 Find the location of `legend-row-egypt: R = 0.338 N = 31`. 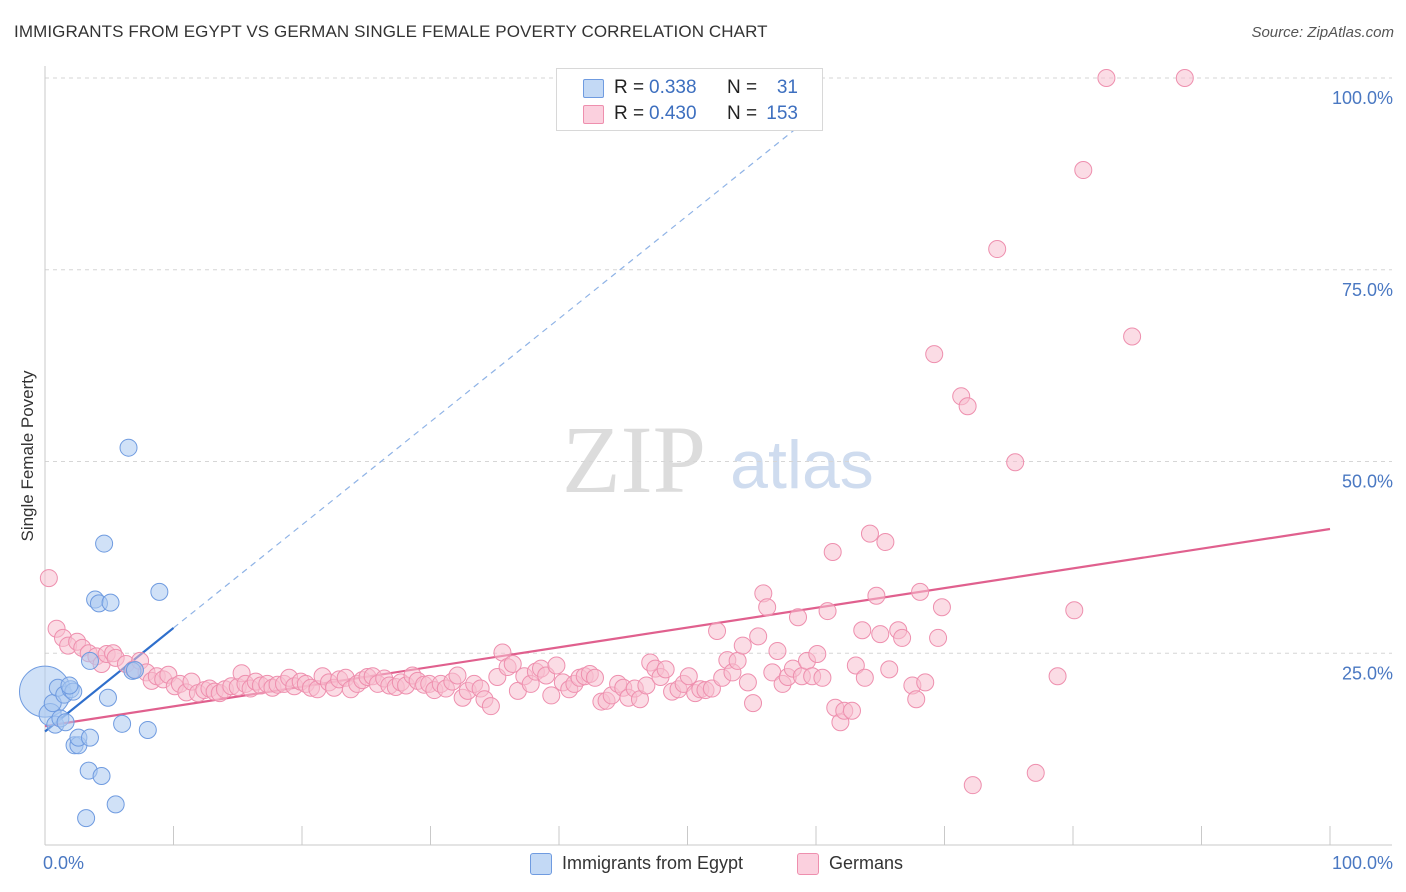

legend-row-egypt: R = 0.338 N = 31 is located at coordinates (689, 88).